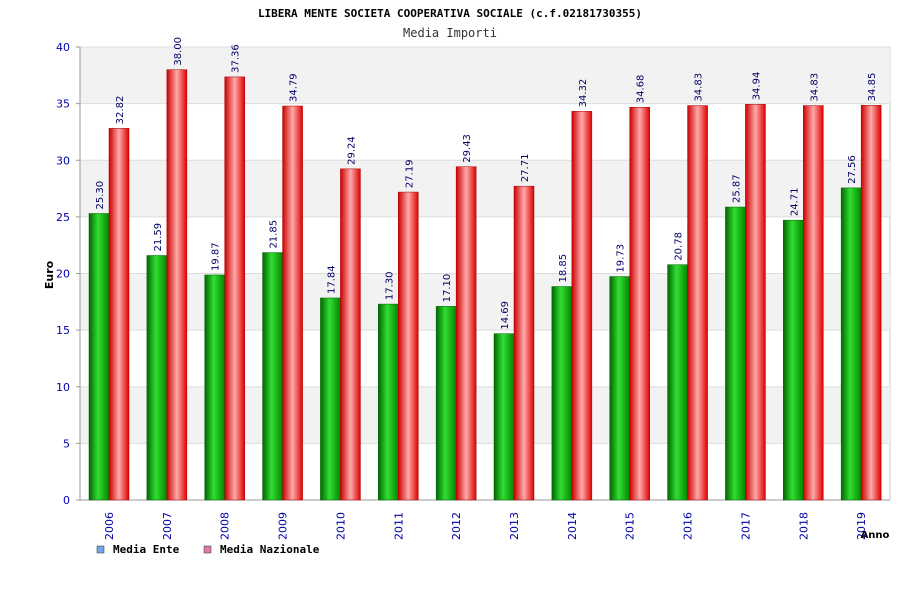 The image size is (900, 605). Describe the element at coordinates (294, 87) in the screenshot. I see `data-label: 34.79` at that location.